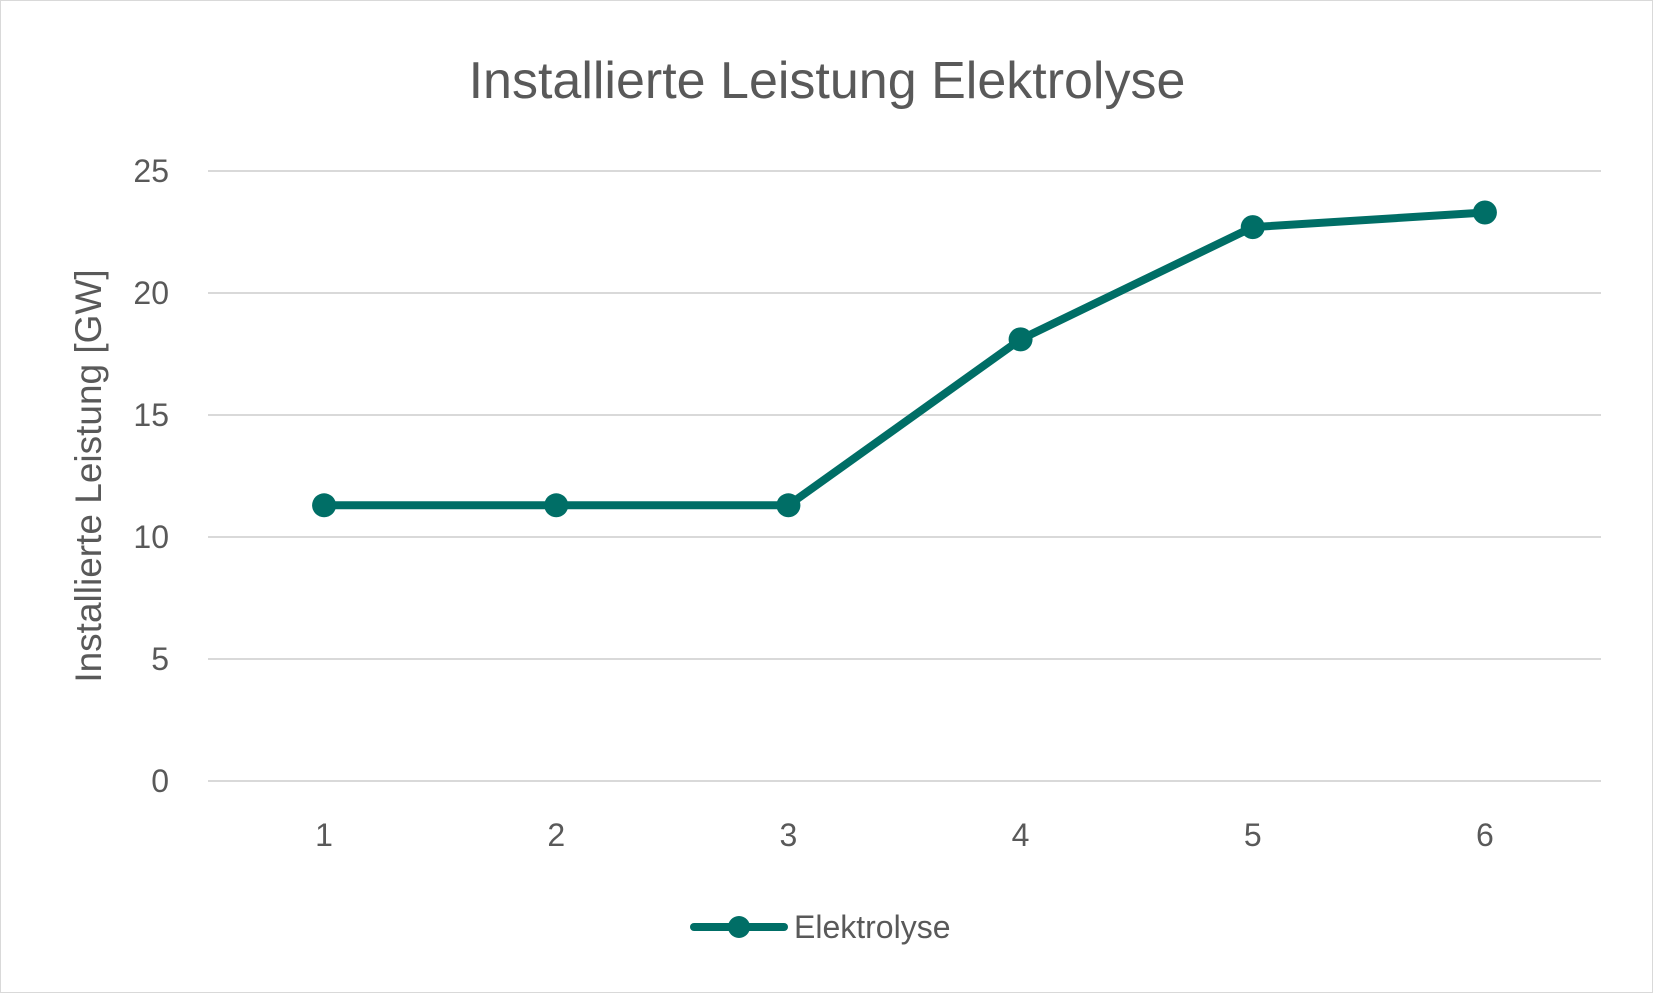 This screenshot has width=1653, height=994. Describe the element at coordinates (160, 659) in the screenshot. I see `y-tick-label: 5` at that location.